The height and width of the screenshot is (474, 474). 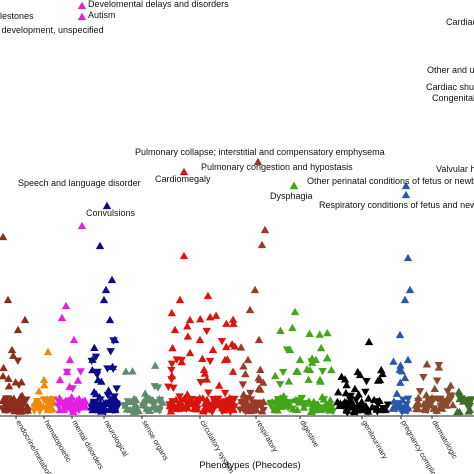 I want to click on annotation-label: Valvular he, so click(x=455, y=169).